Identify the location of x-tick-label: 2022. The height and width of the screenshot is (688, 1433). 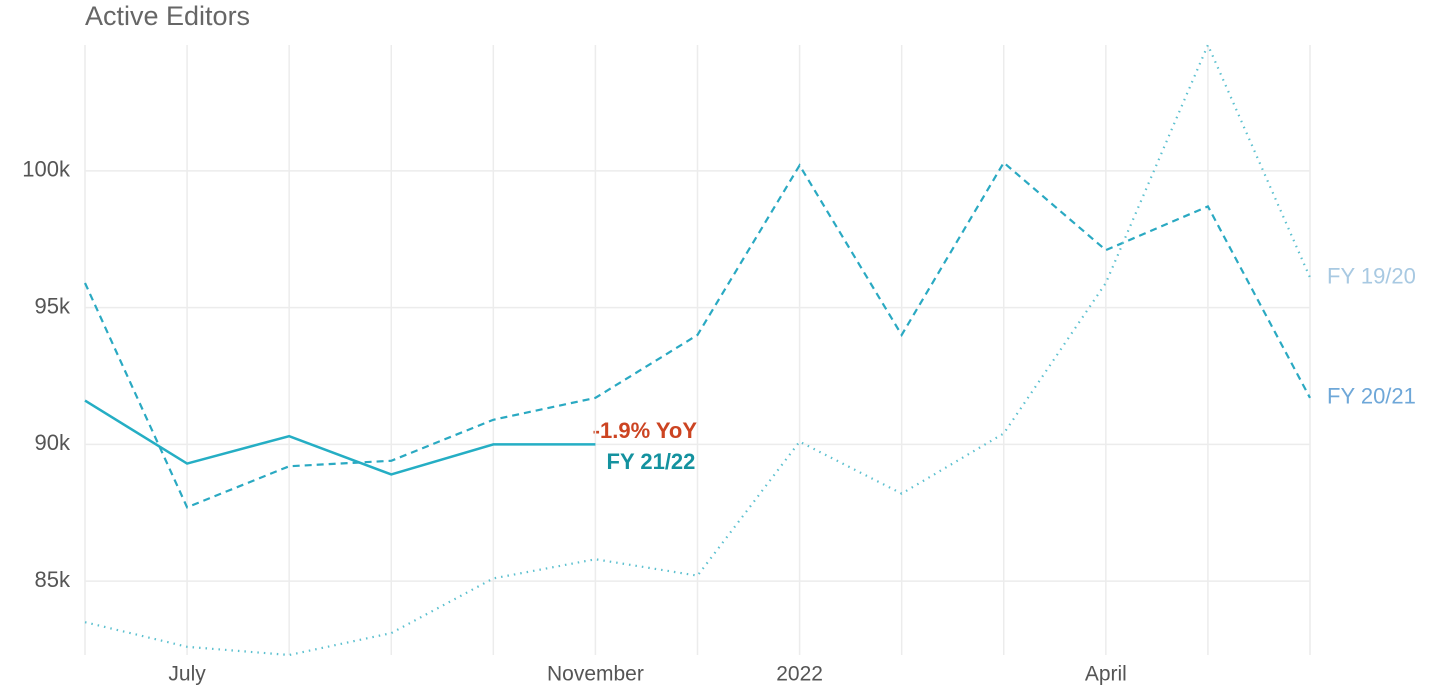
(799, 674).